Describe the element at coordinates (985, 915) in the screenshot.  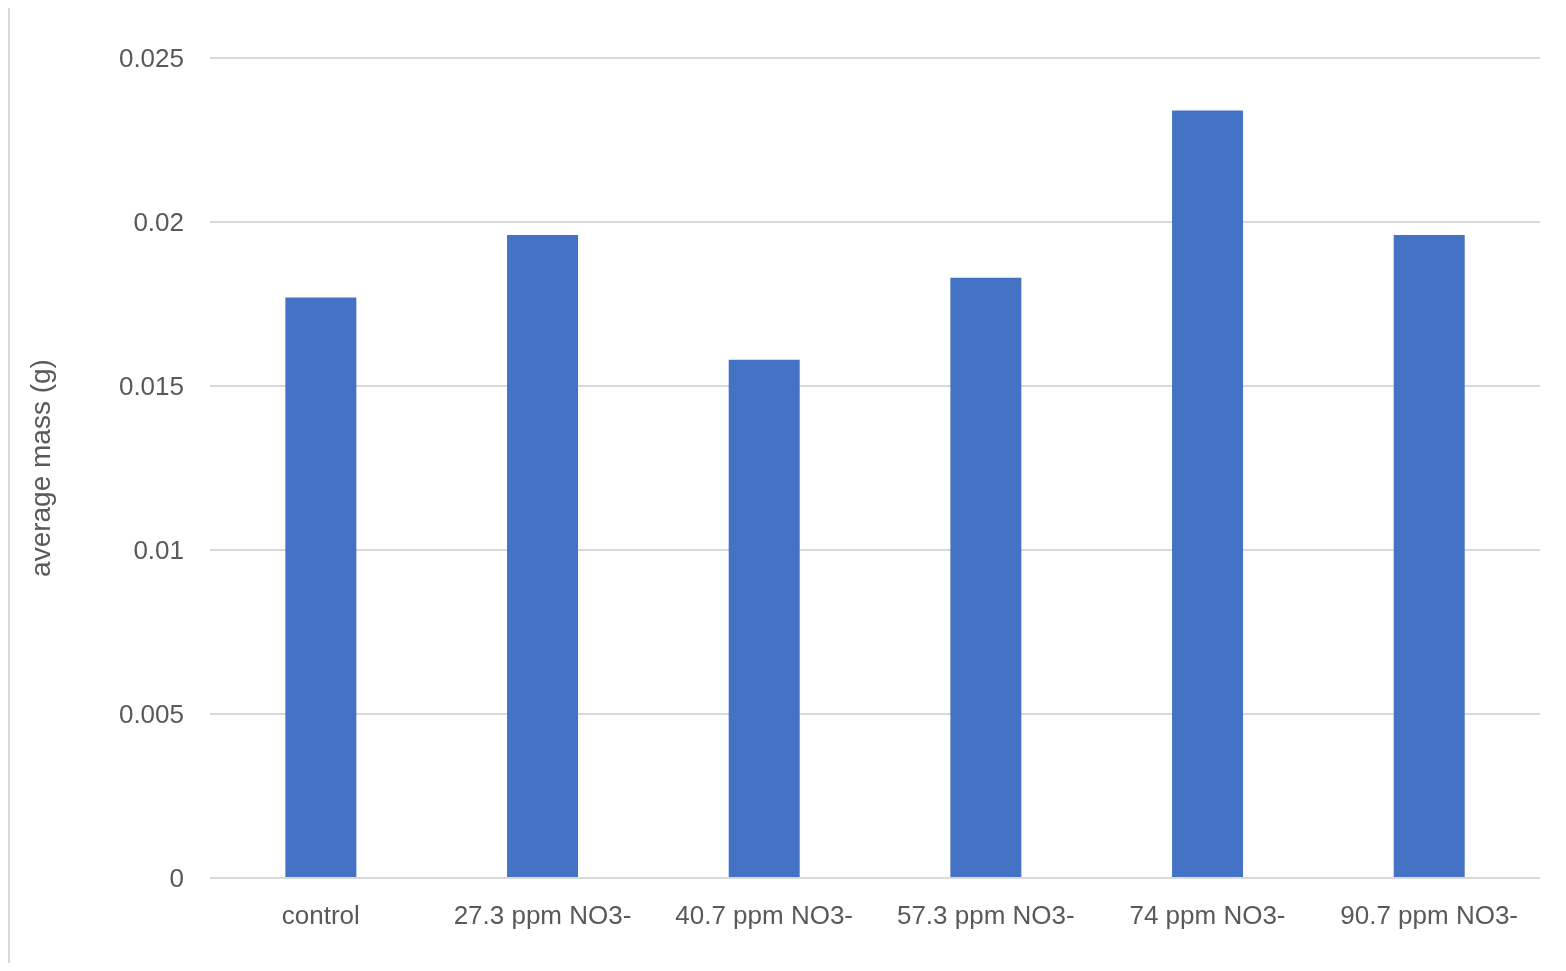
I see `x-tick-label: 57.3 ppm NO3-` at that location.